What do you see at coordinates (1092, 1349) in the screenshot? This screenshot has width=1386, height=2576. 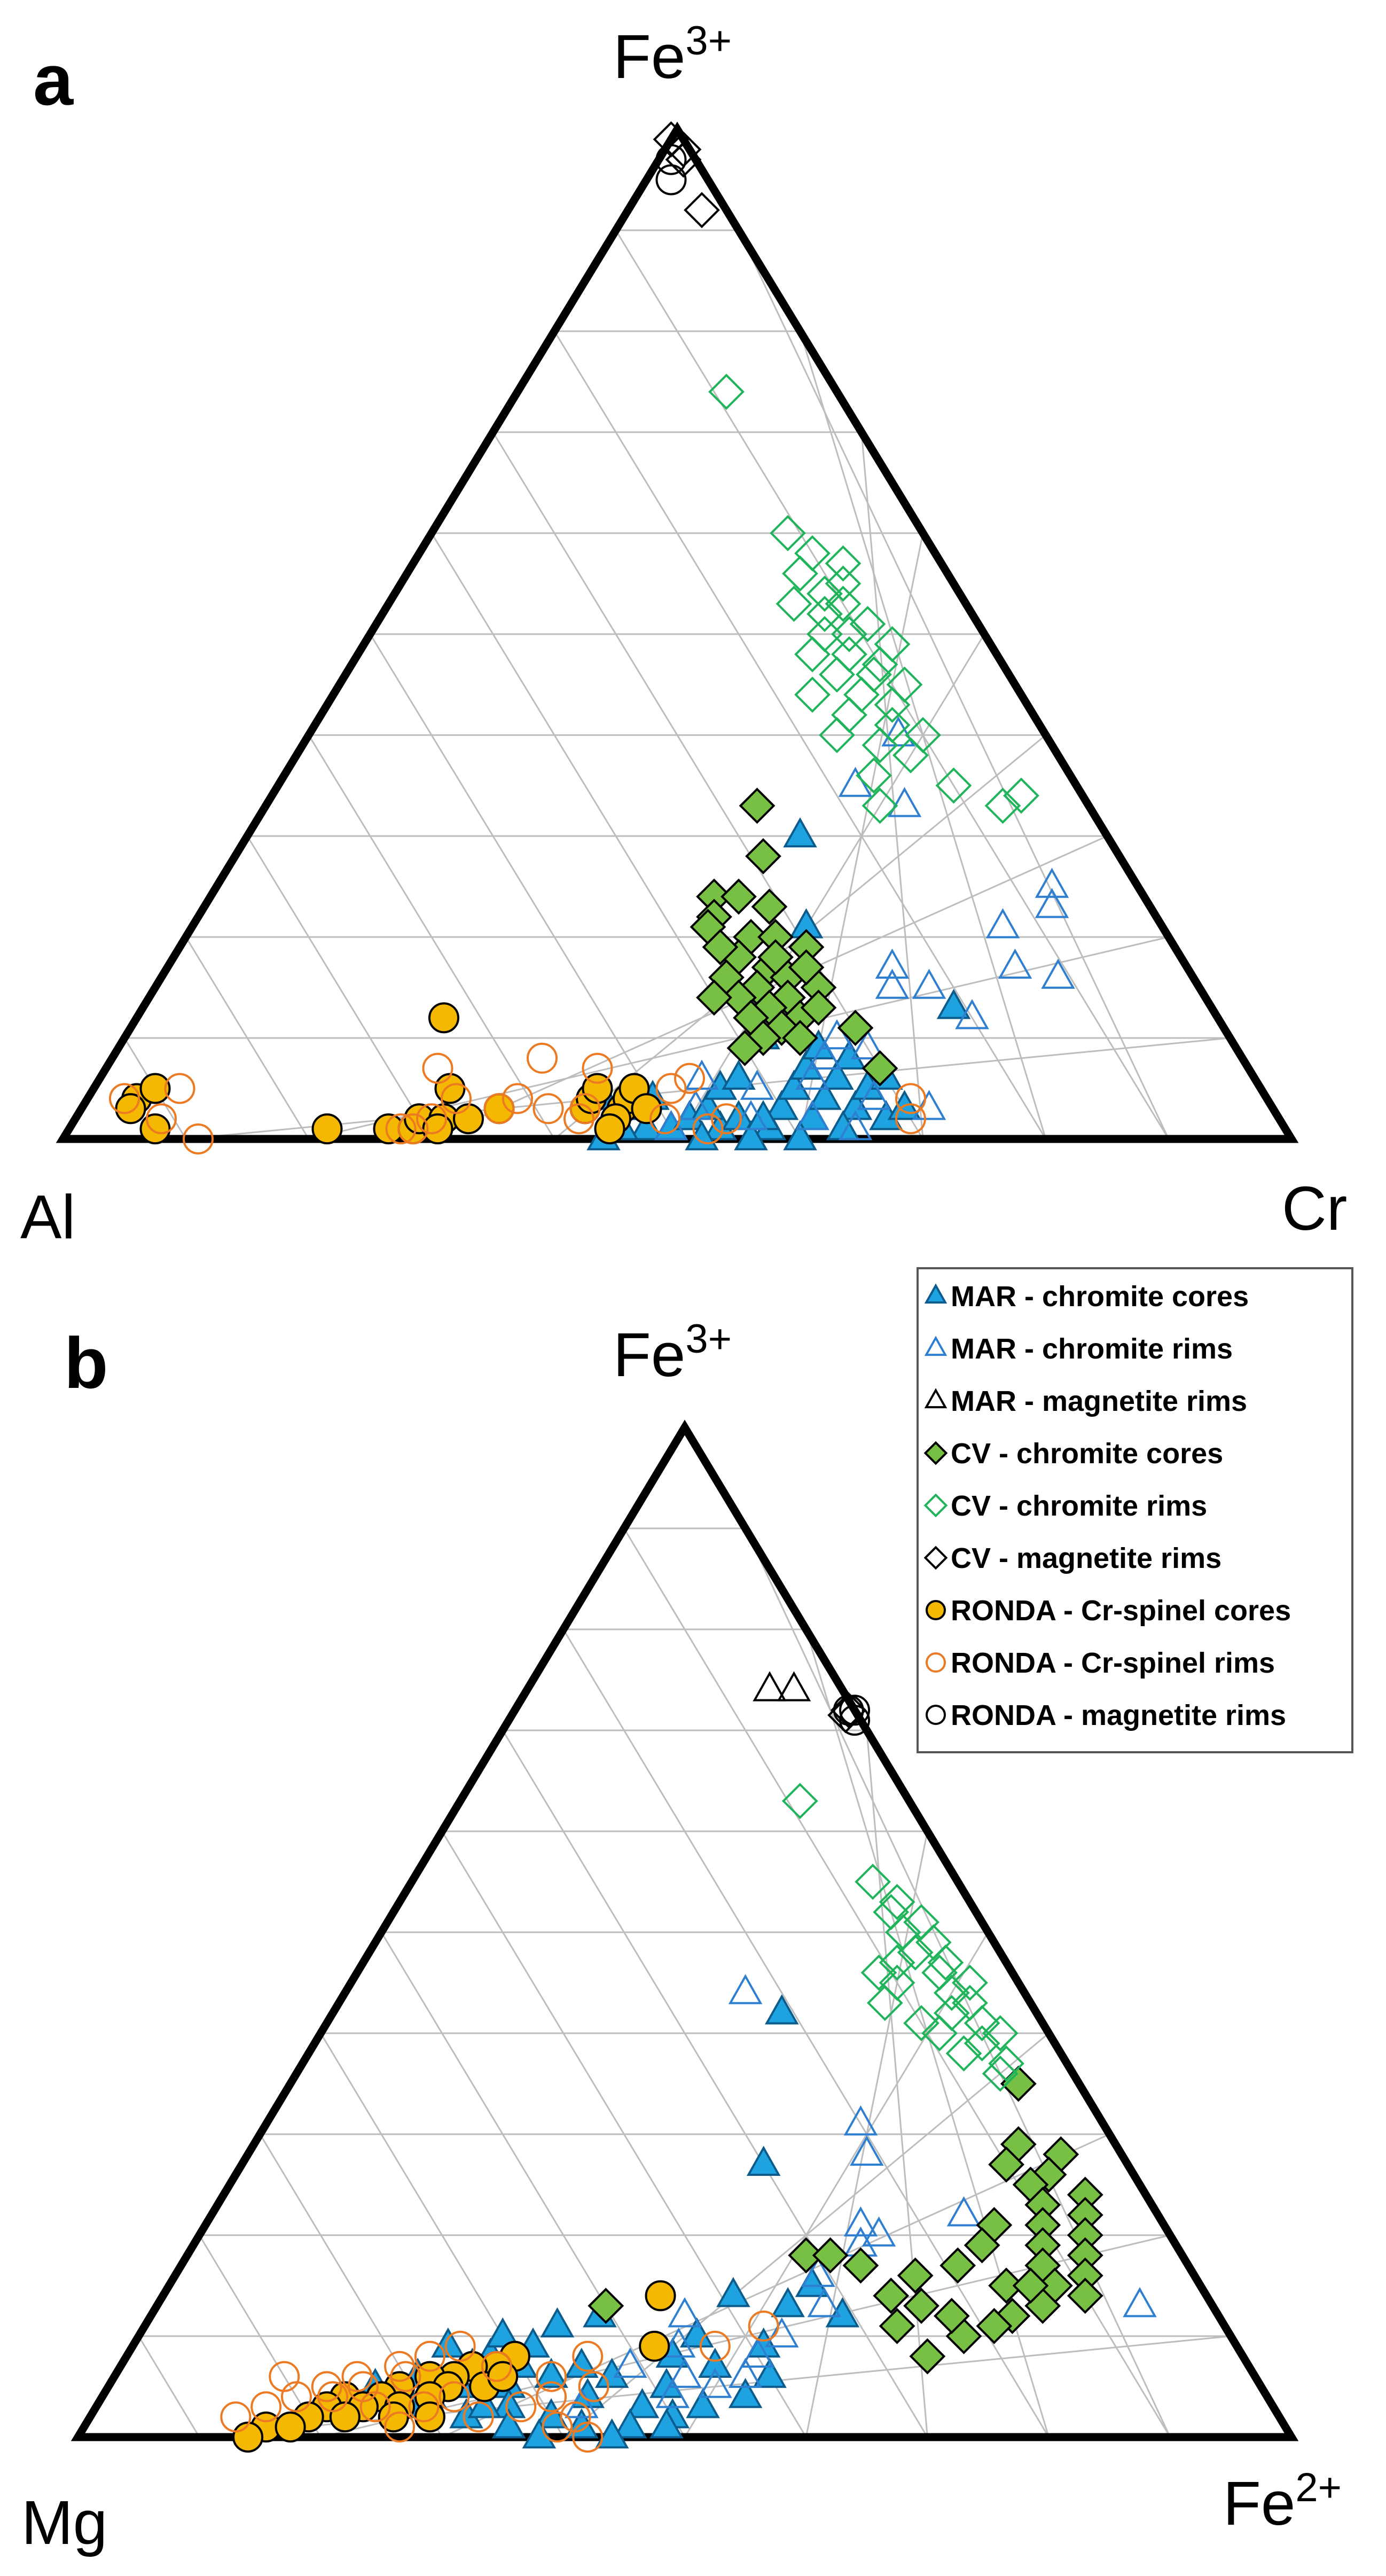 I see `legend-label-mar_rims: MAR - chromite rims` at bounding box center [1092, 1349].